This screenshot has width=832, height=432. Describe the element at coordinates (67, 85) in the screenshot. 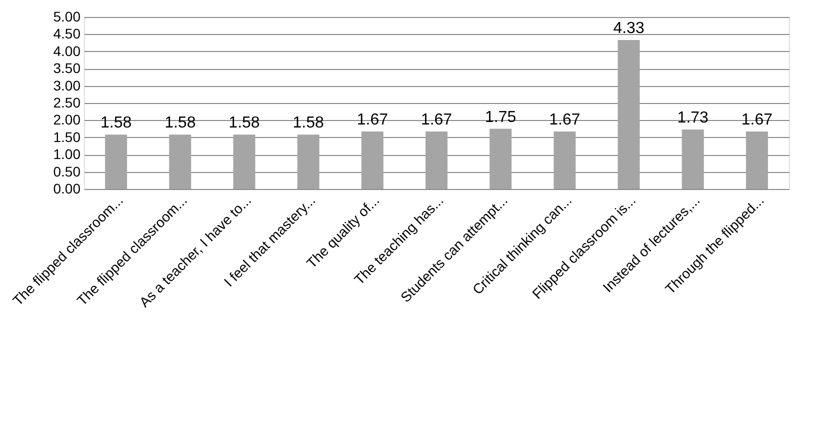

I see `y-tick-label: 3.00` at that location.